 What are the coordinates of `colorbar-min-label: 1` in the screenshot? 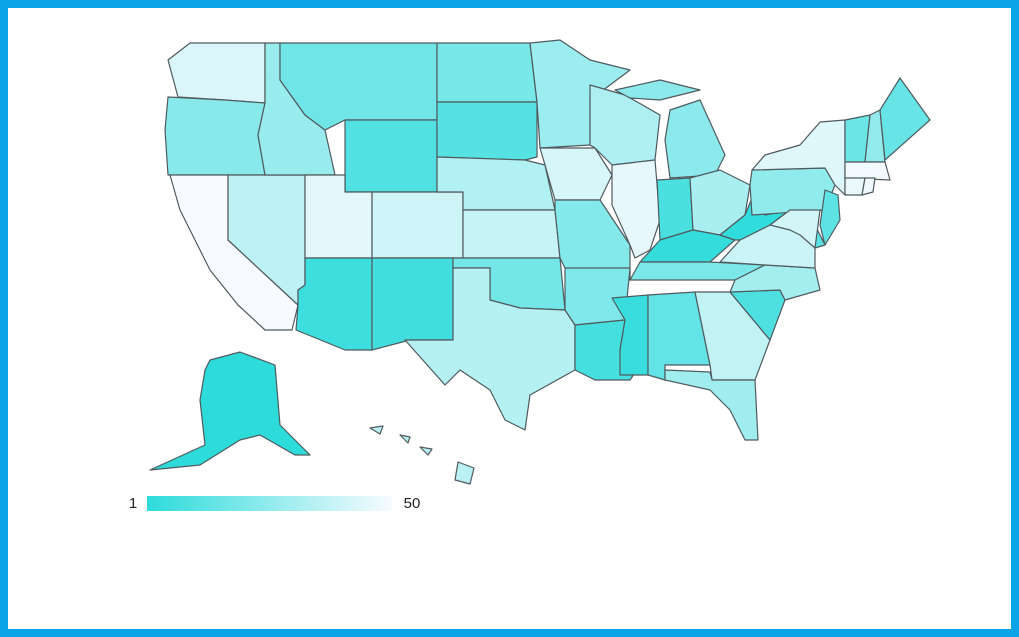 It's located at (133, 503).